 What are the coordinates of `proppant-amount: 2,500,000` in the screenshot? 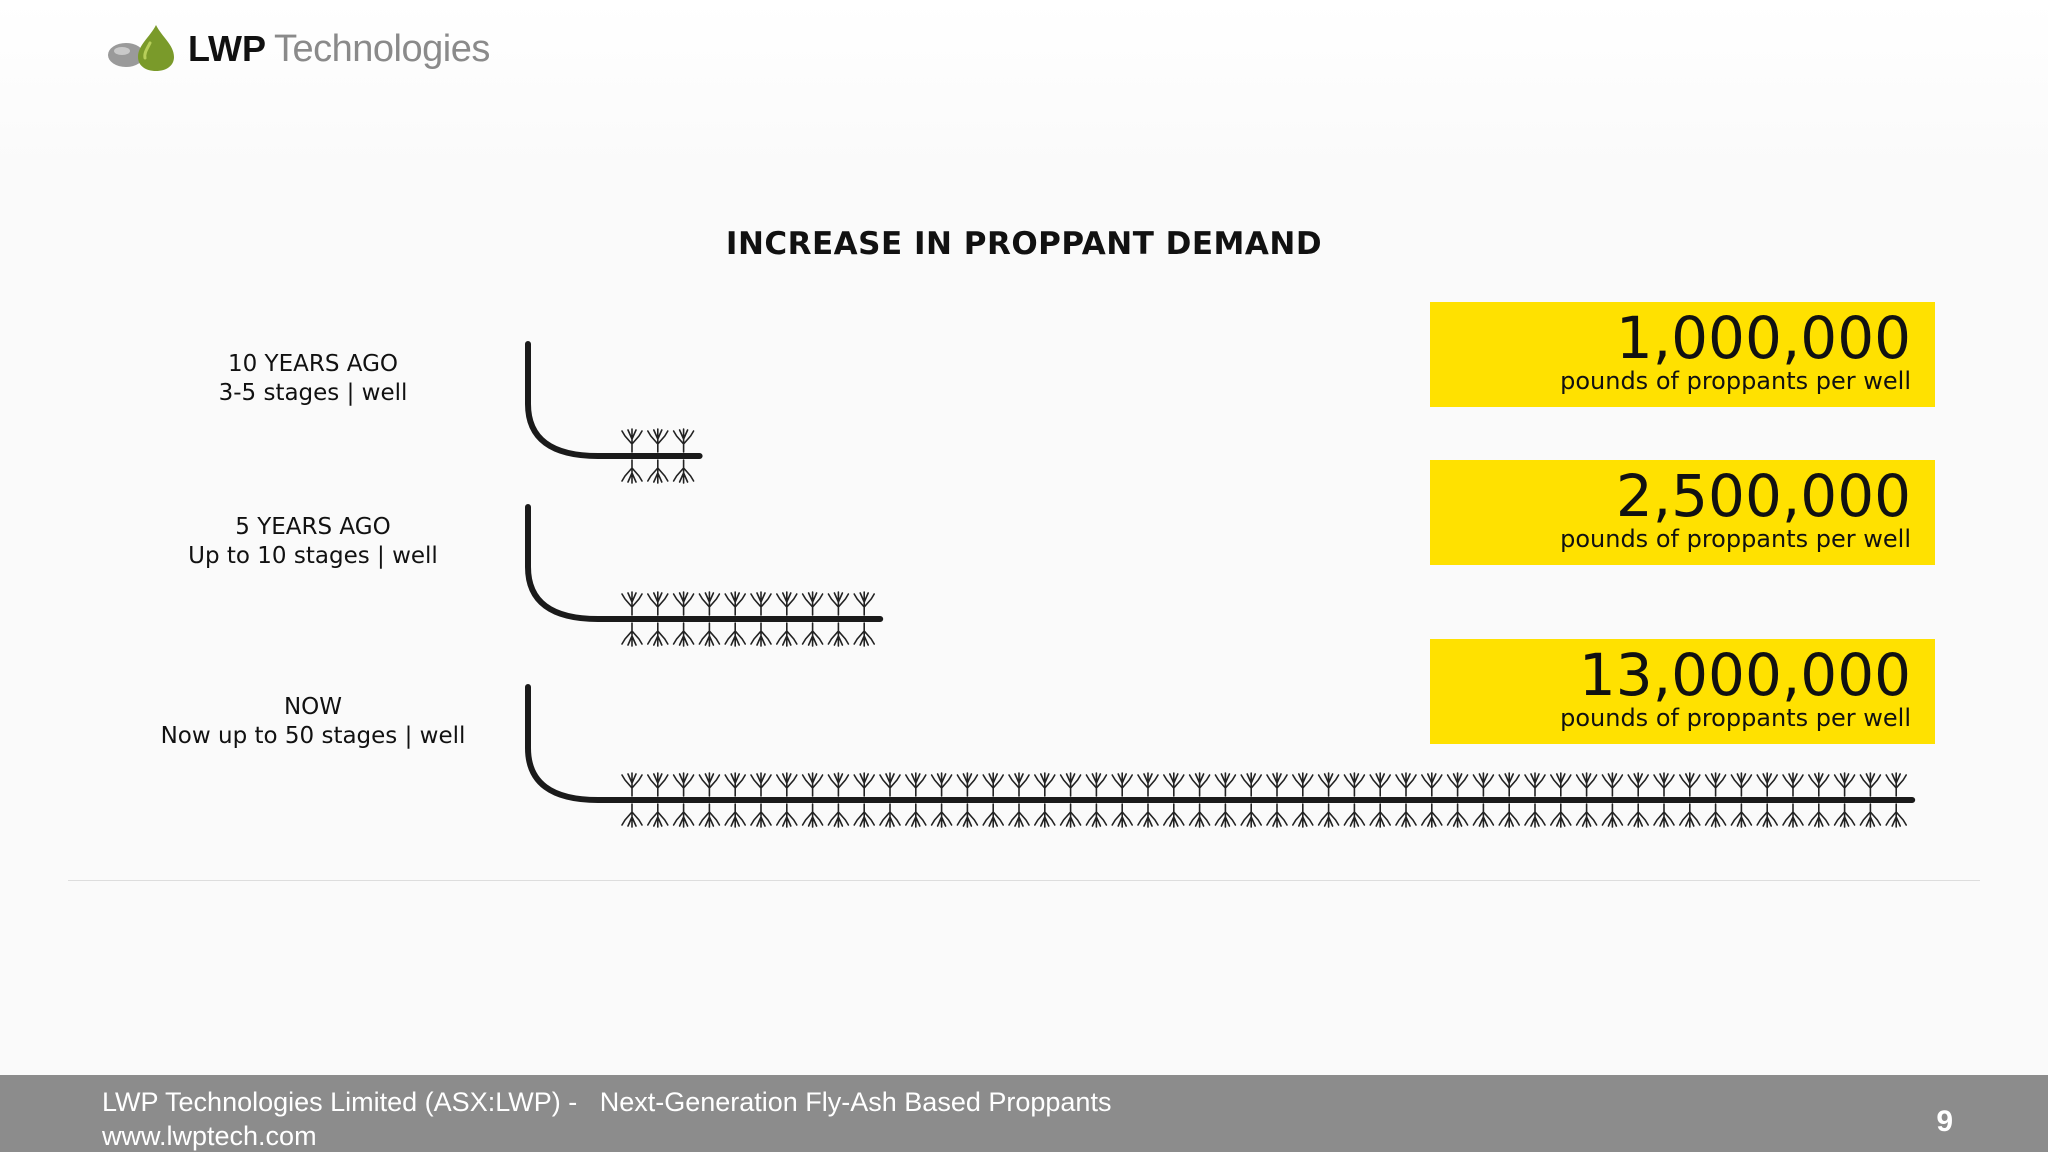 It's located at (1763, 496).